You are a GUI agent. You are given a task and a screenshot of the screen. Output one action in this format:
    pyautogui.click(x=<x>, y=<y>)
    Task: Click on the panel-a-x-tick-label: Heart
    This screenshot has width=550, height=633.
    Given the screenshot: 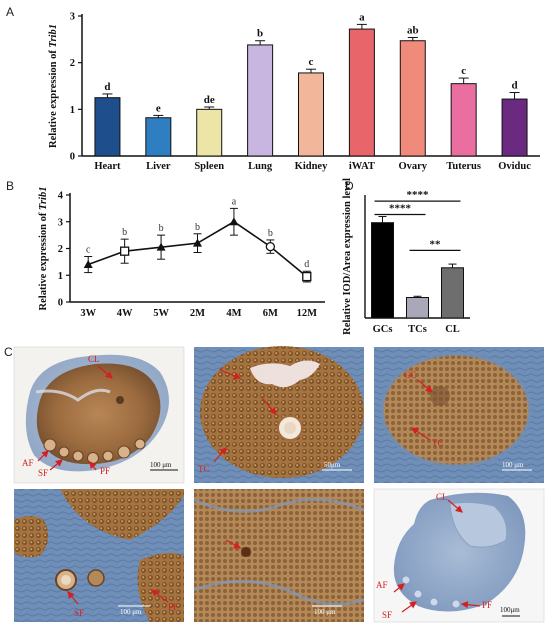 What is the action you would take?
    pyautogui.click(x=107, y=166)
    